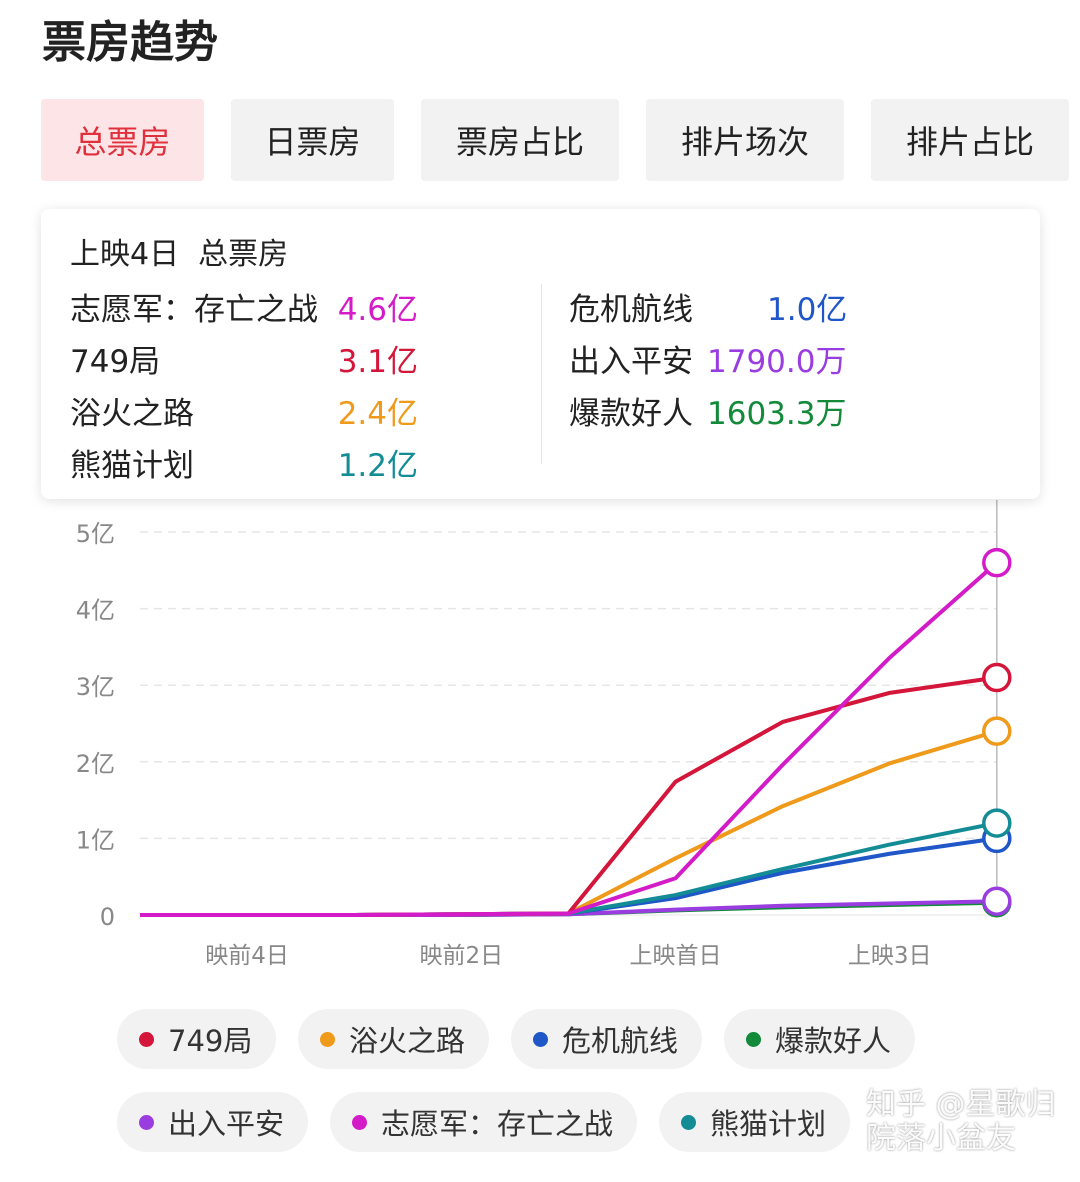 This screenshot has height=1182, width=1080. What do you see at coordinates (130, 42) in the screenshot?
I see `page-title: 票房趋势` at bounding box center [130, 42].